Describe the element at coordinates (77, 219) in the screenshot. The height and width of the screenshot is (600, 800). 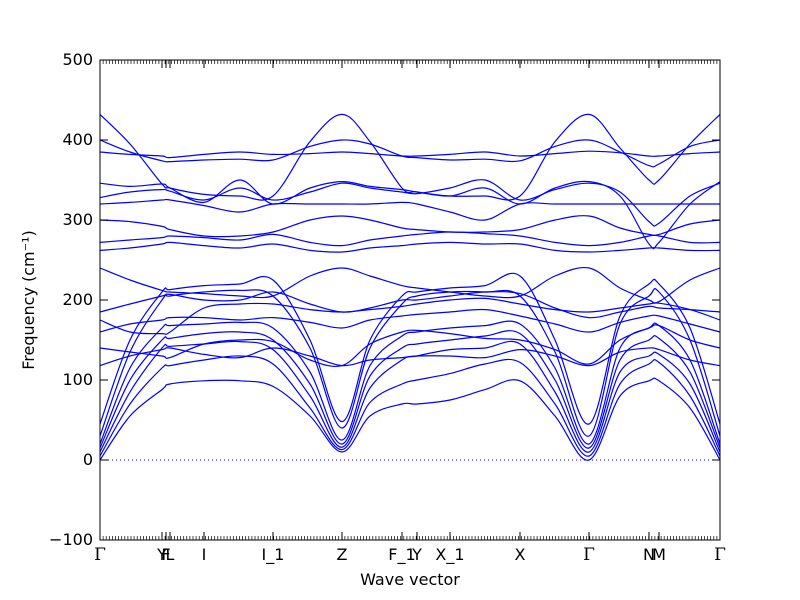
I see `y-tick-label: 300` at that location.